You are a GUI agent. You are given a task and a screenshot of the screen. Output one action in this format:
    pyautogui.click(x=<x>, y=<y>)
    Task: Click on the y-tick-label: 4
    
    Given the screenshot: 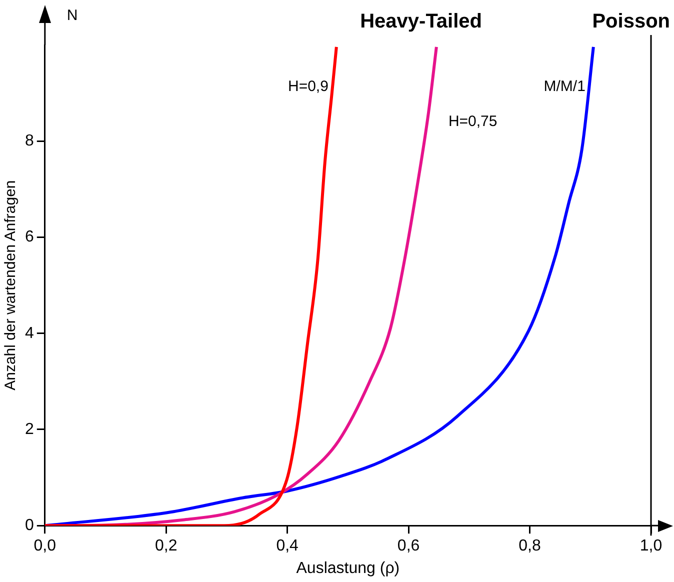 What is the action you would take?
    pyautogui.click(x=29, y=333)
    